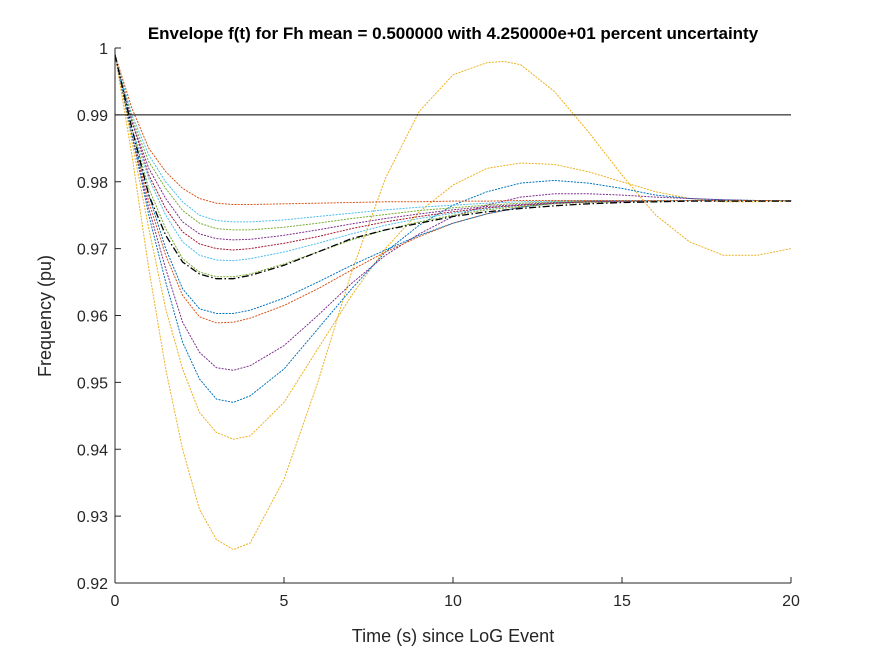 Image resolution: width=875 pixels, height=656 pixels. I want to click on y-tick-label: 0.95, so click(92, 383).